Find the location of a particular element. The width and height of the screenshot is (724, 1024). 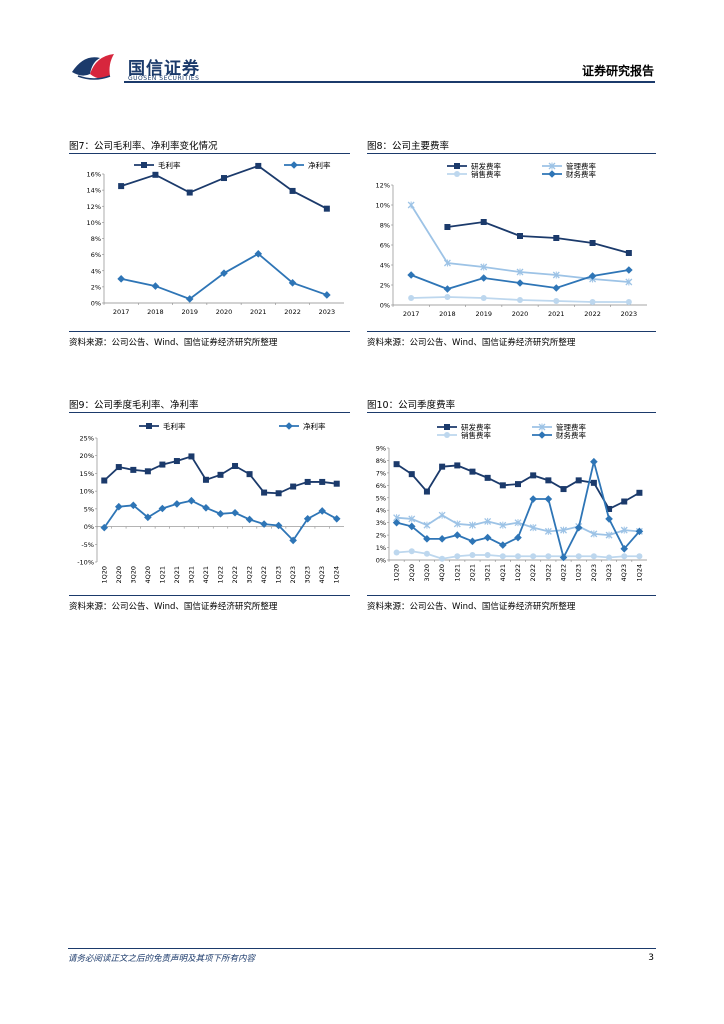

x-tick-label: 2Q20 is located at coordinates (119, 575).